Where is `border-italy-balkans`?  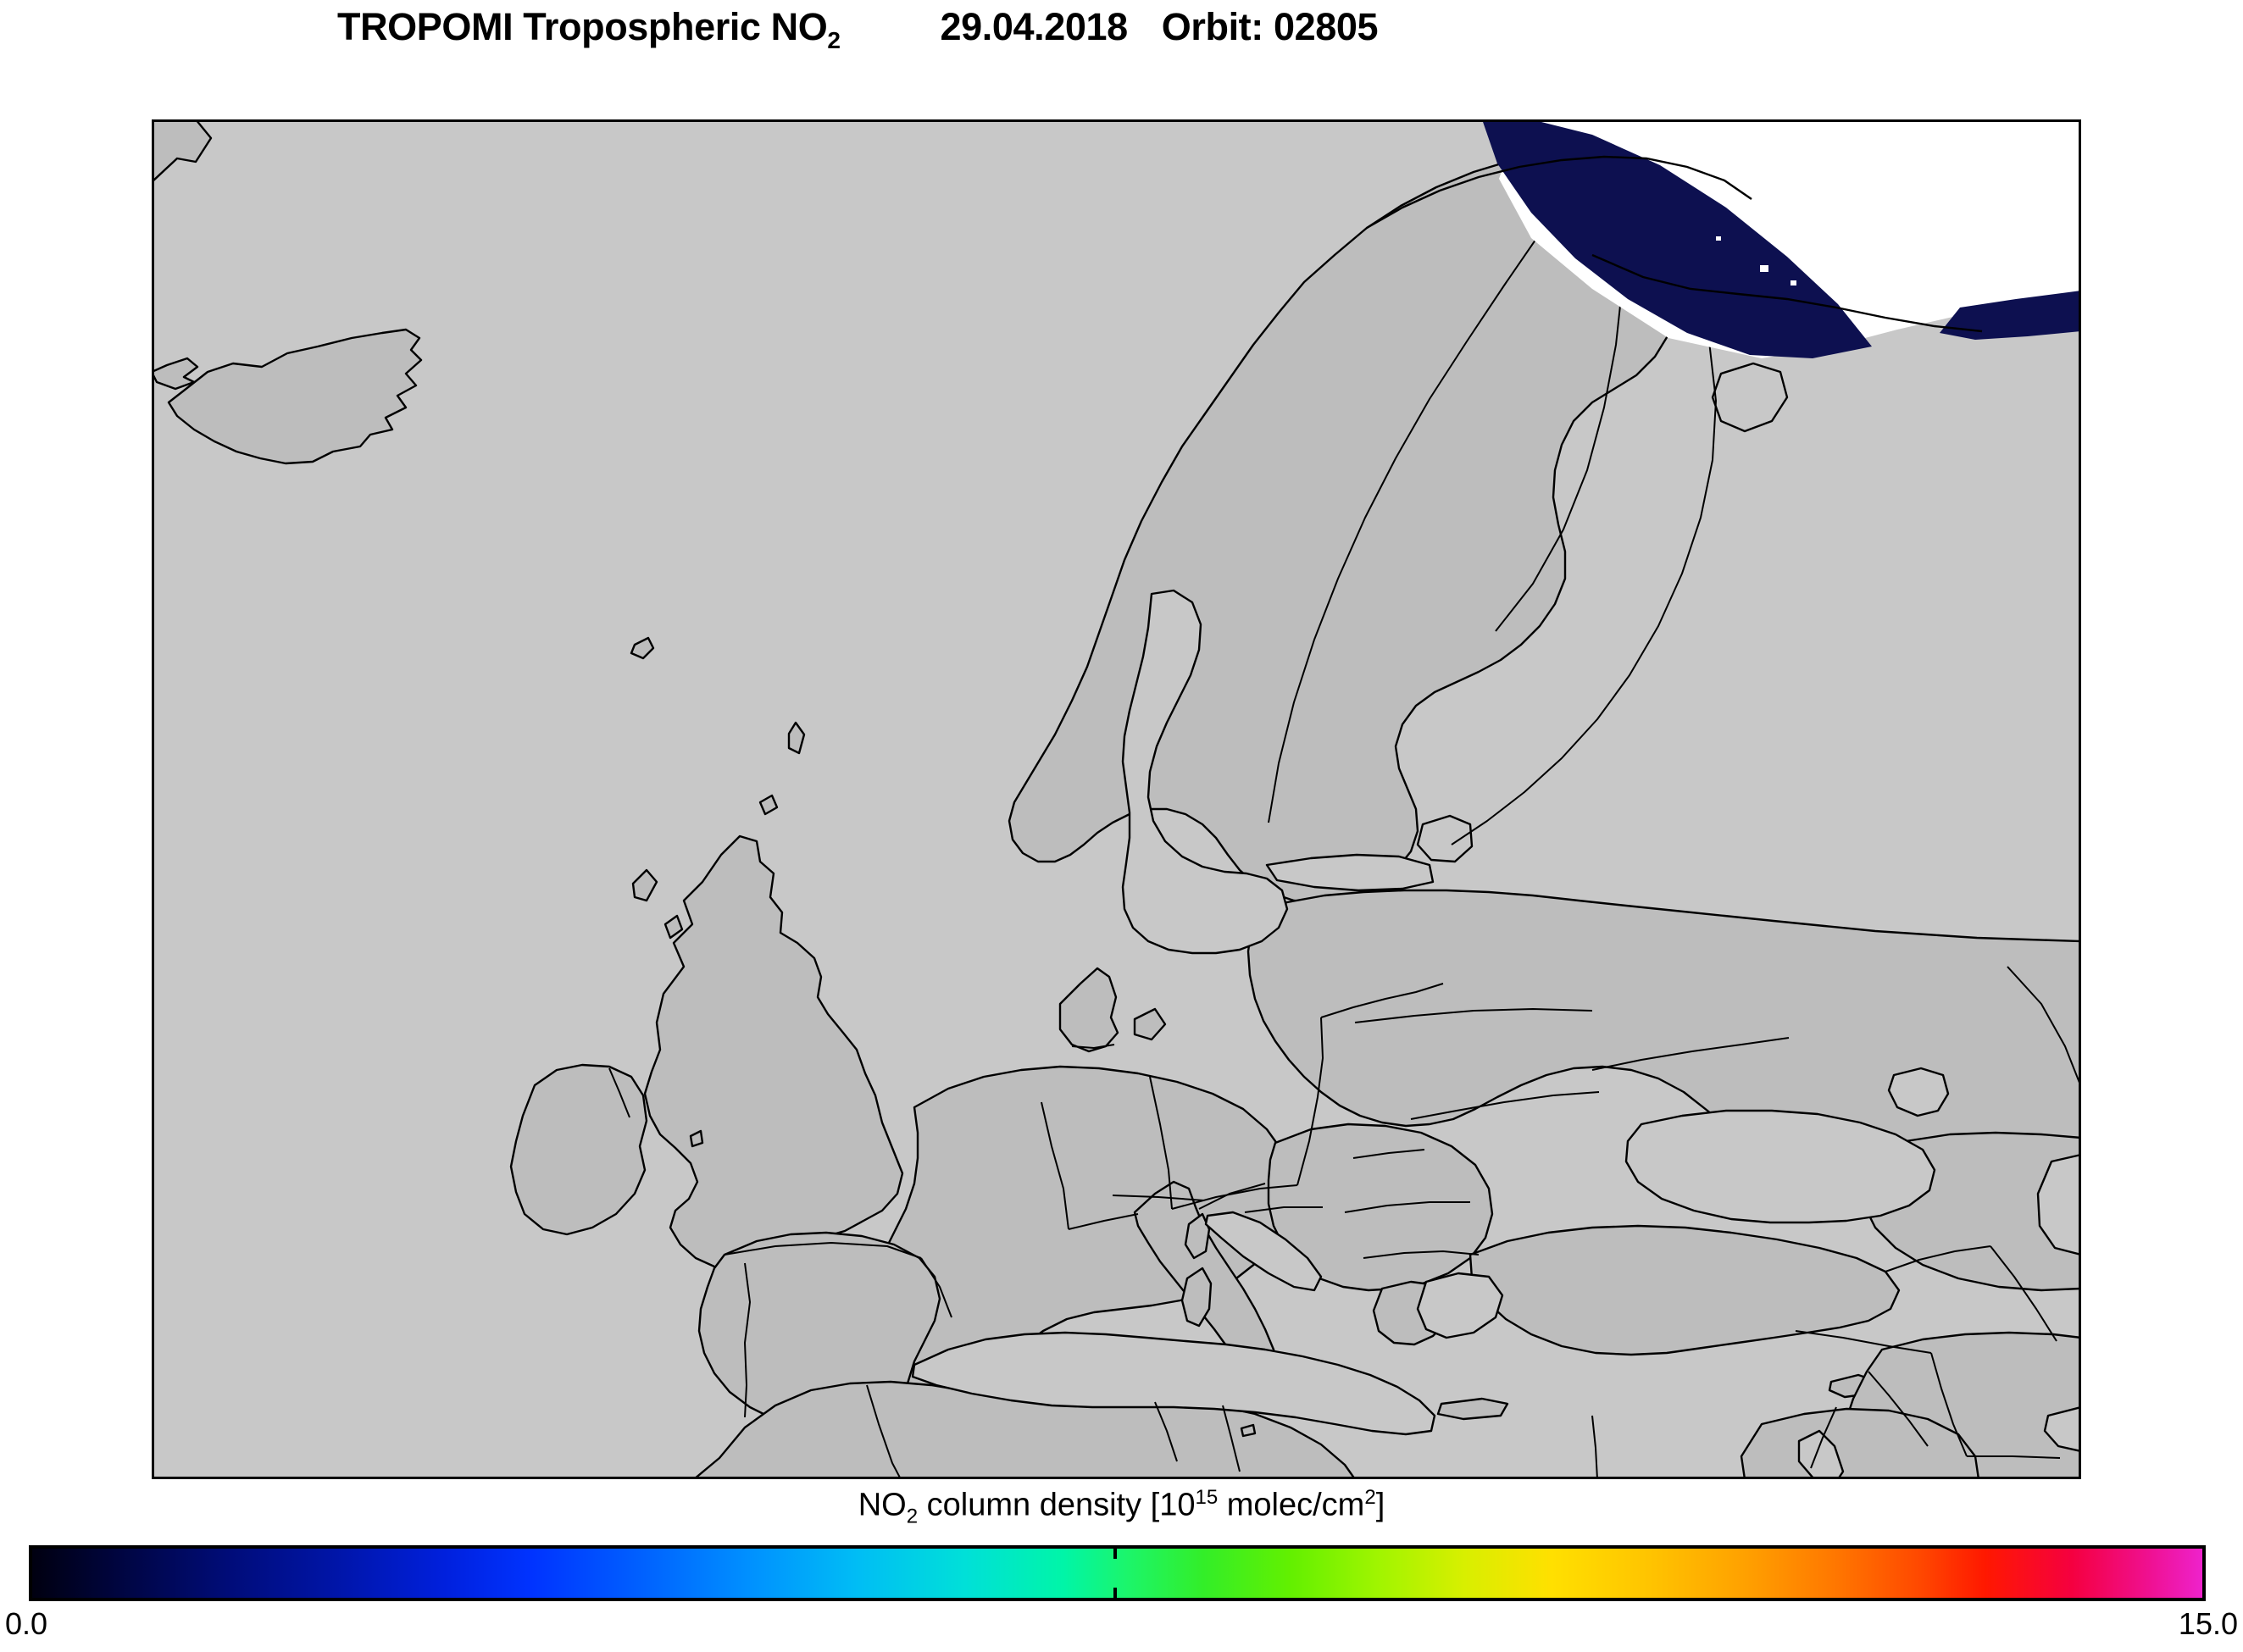 border-italy-balkans is located at coordinates (1232, 1196).